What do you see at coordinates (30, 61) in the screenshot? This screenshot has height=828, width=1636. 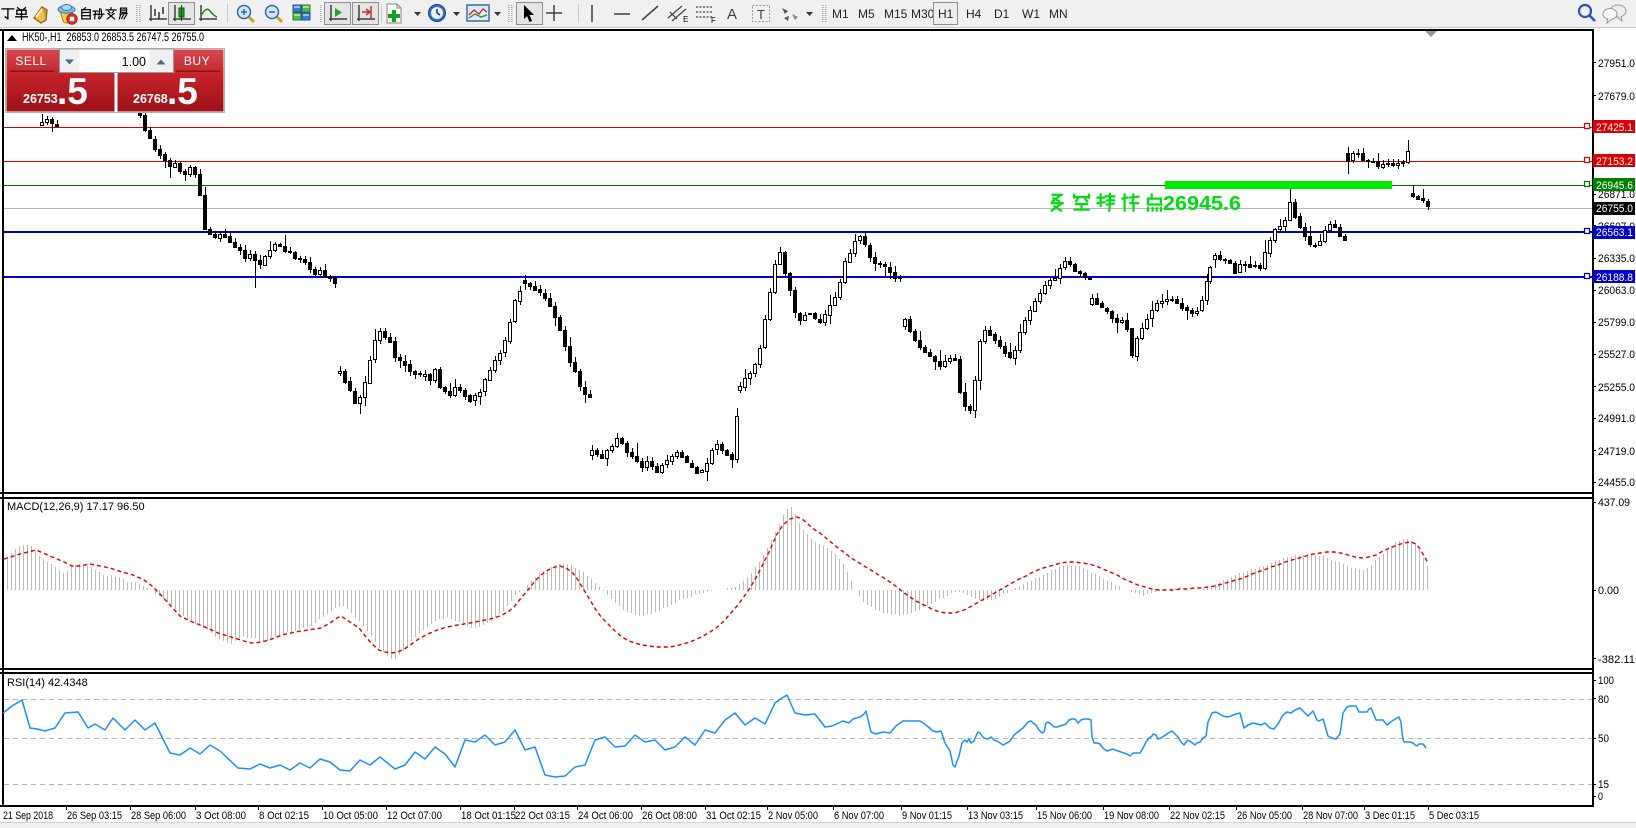 I see `svg-text: SELL` at bounding box center [30, 61].